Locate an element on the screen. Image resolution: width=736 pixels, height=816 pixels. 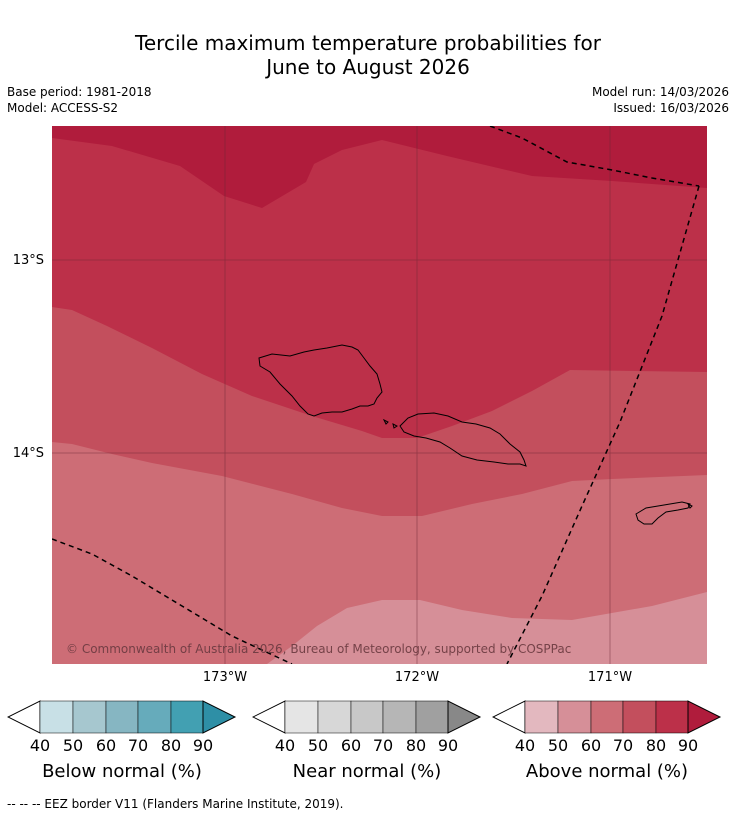
prob-band-90-plus is located at coordinates (379, 167).